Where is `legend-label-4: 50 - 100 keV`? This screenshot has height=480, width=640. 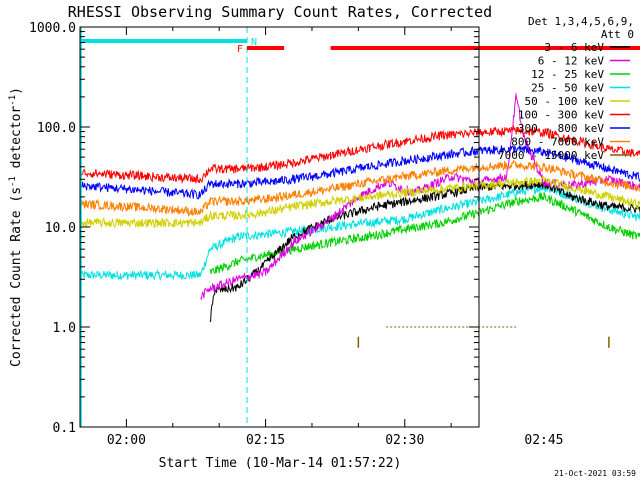 legend-label-4: 50 - 100 keV is located at coordinates (565, 101).